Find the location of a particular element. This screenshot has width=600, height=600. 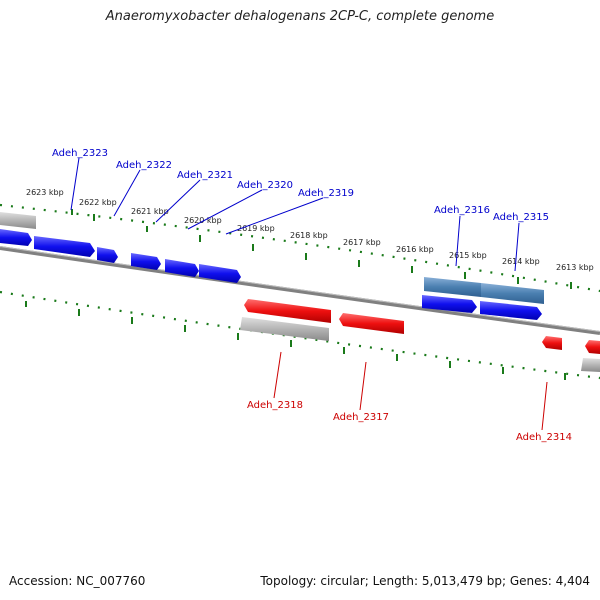

kbp-label: 2618 kbp is located at coordinates (309, 235).